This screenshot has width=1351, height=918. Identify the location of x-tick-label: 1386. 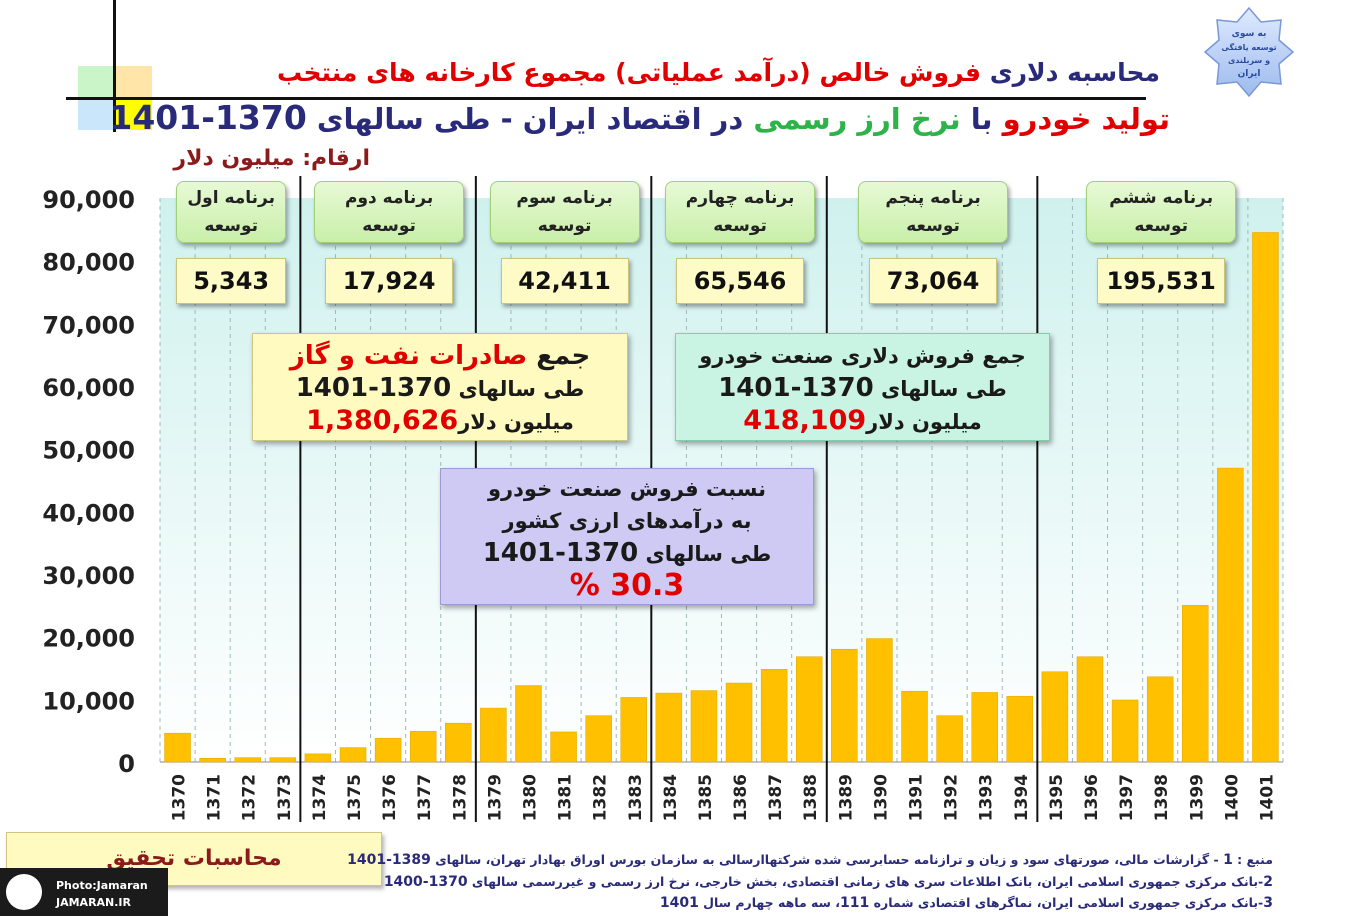
(741, 797).